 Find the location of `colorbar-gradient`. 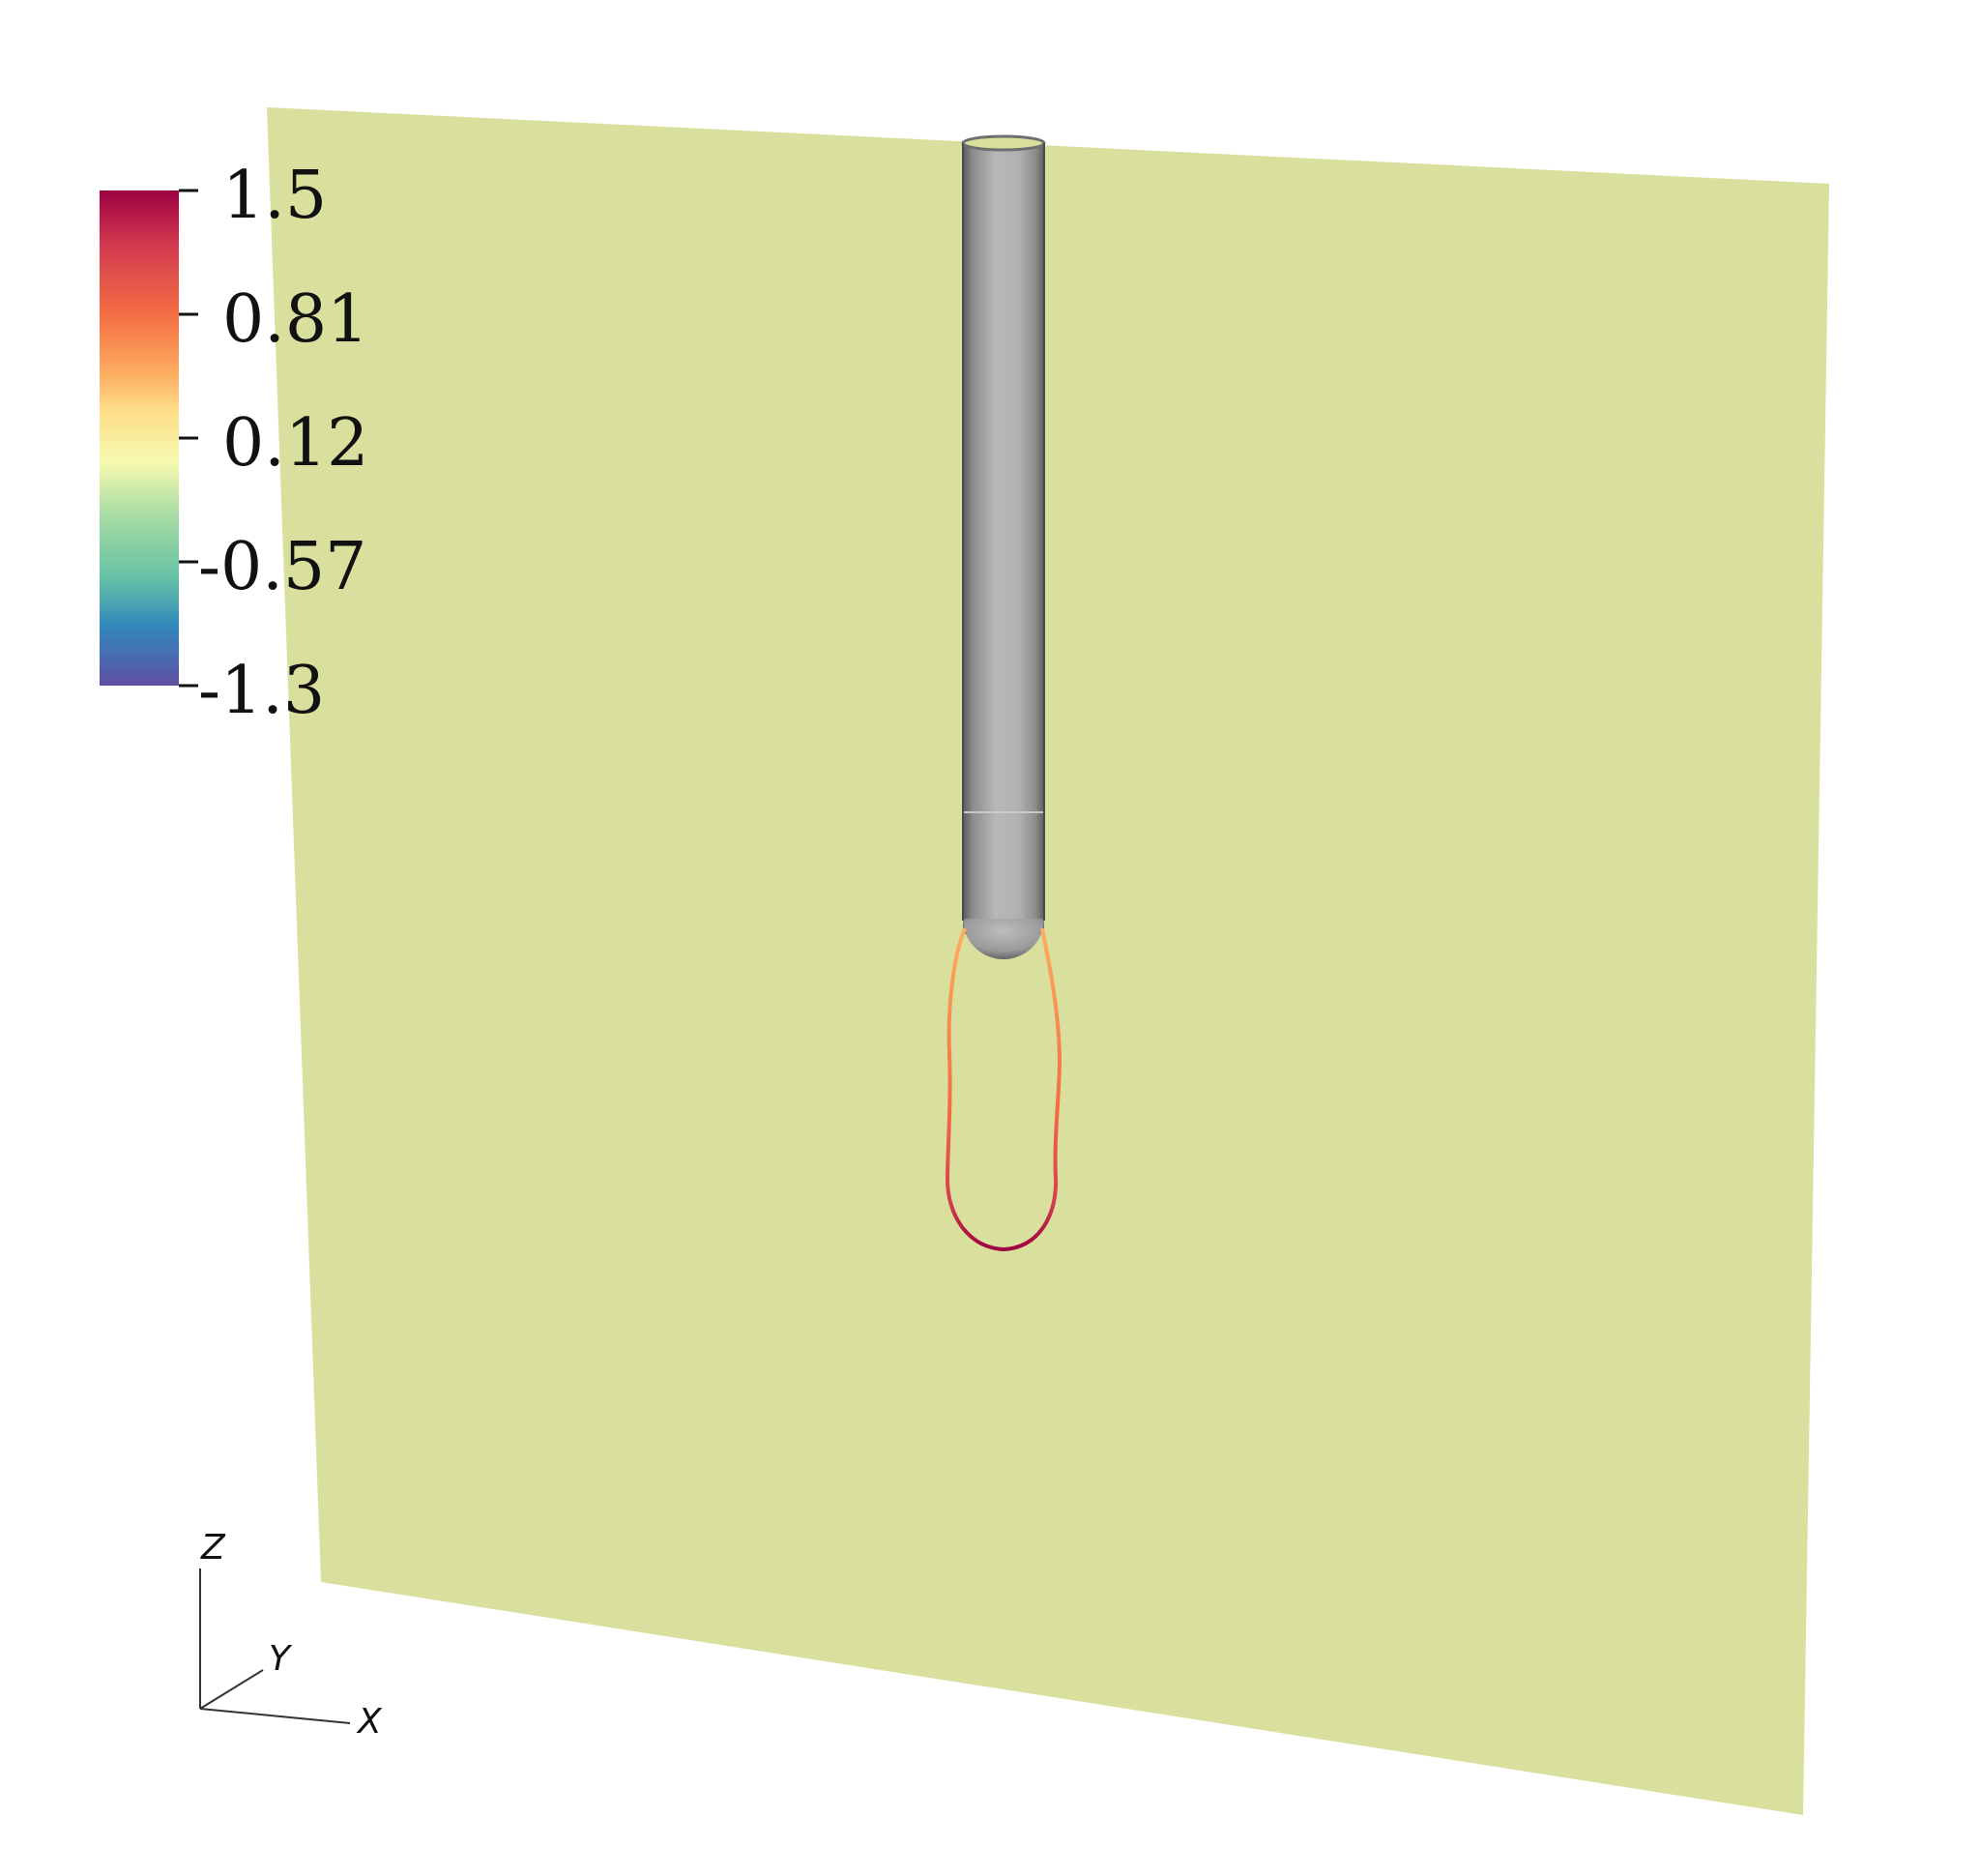

colorbar-gradient is located at coordinates (139, 438).